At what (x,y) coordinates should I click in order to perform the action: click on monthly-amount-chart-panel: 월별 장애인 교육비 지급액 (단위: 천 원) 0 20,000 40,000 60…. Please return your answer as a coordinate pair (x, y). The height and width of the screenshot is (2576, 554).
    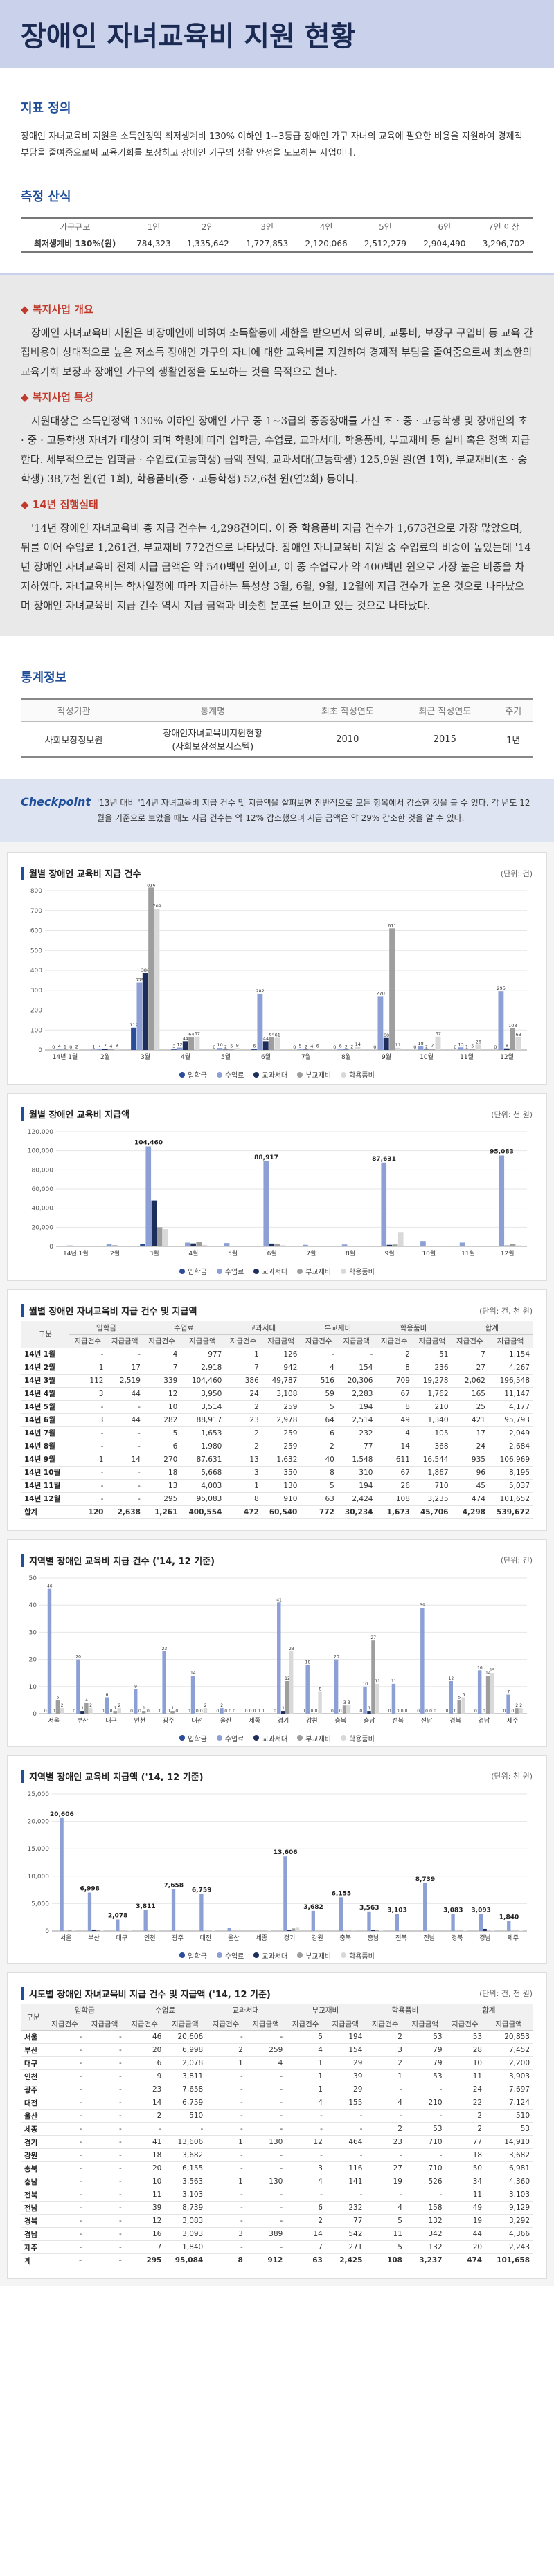
    Looking at the image, I should click on (277, 1187).